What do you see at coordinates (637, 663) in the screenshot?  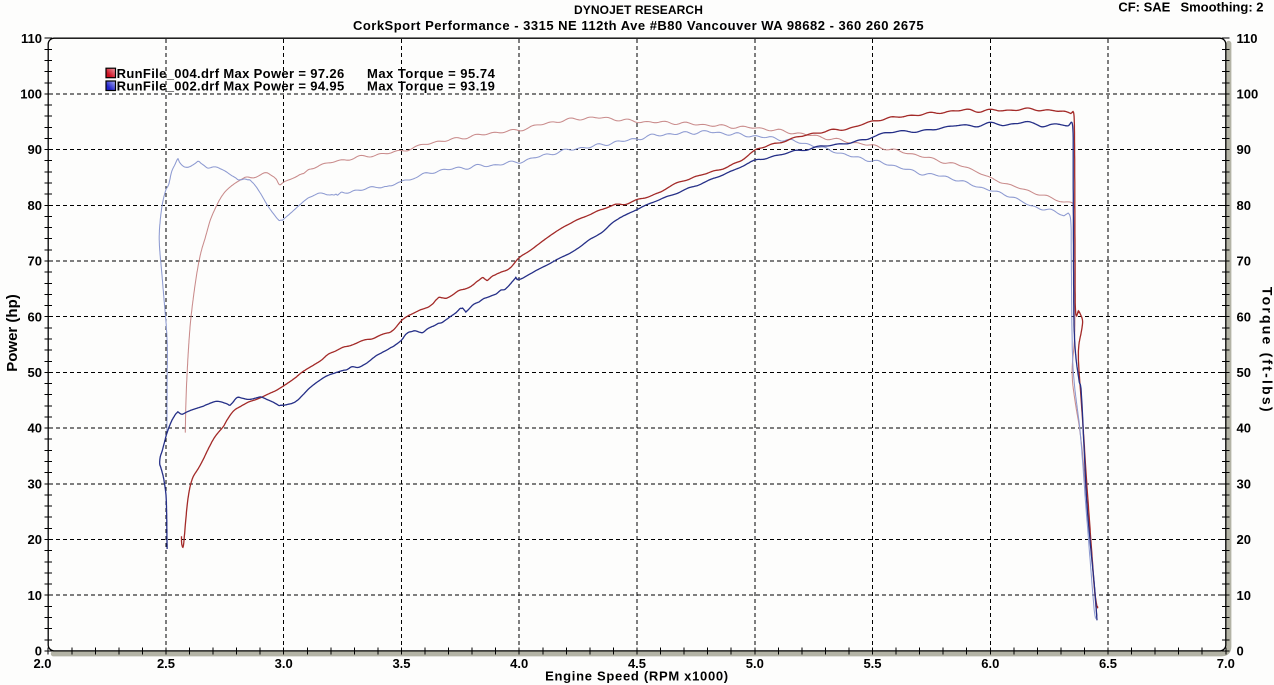 I see `svg-text: 4.5` at bounding box center [637, 663].